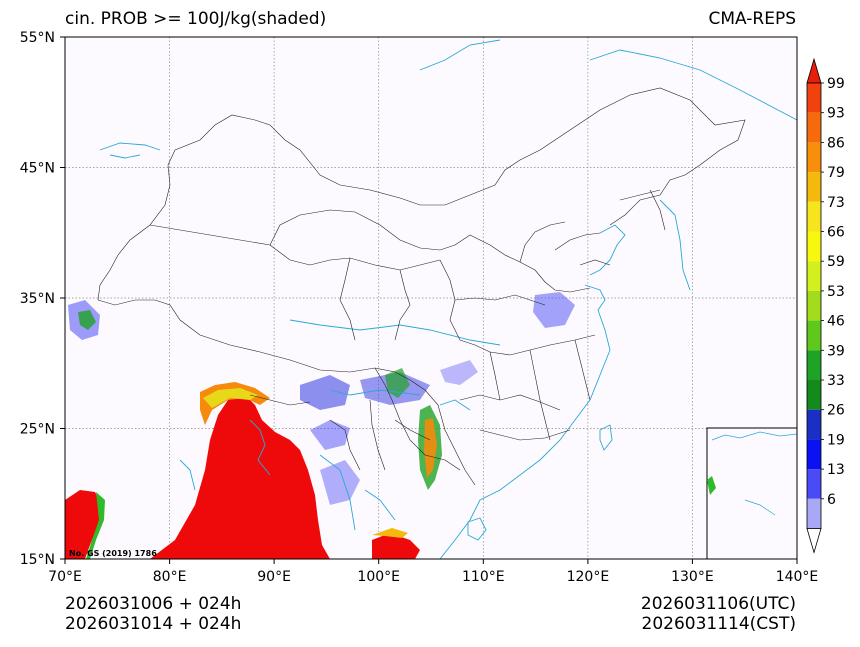 Image resolution: width=860 pixels, height=647 pixels. Describe the element at coordinates (836, 114) in the screenshot. I see `colorbar-label: 93` at that location.